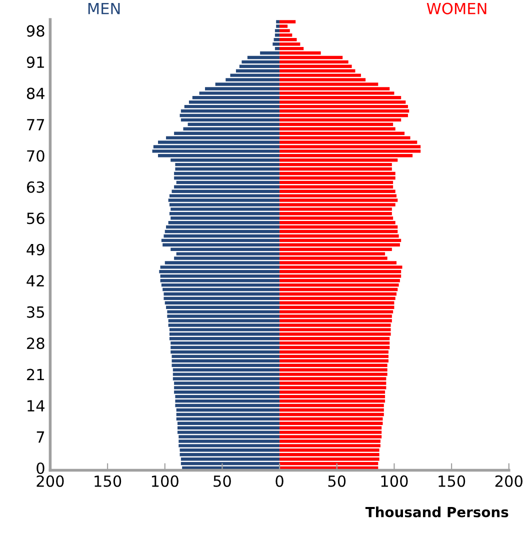 Image resolution: width=523 pixels, height=543 pixels. Describe the element at coordinates (35, 31) in the screenshot. I see `y-tick-label: 98` at that location.